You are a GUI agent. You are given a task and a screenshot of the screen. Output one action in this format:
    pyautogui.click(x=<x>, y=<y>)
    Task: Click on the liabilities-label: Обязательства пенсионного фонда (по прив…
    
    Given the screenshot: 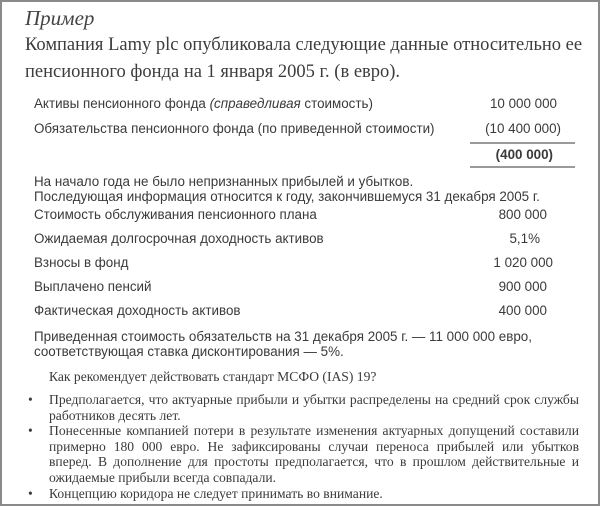 What is the action you would take?
    pyautogui.click(x=234, y=128)
    